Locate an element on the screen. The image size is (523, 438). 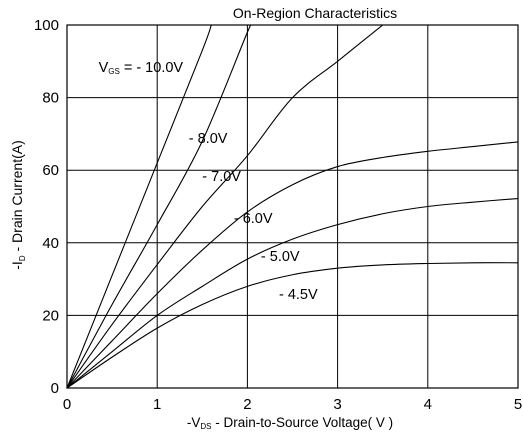
series-label: - 4.5V is located at coordinates (298, 295).